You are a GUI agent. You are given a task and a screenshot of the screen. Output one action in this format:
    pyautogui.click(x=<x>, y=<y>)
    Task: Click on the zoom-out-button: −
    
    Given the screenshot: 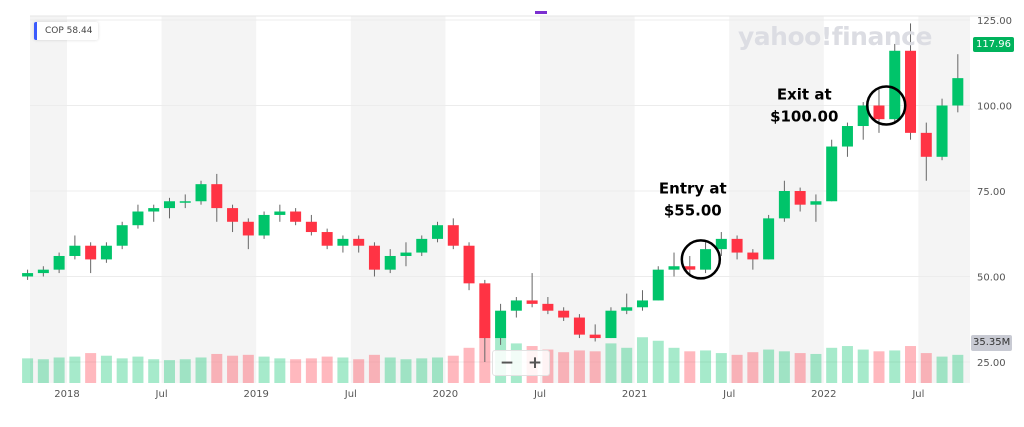 What is the action you would take?
    pyautogui.click(x=507, y=363)
    